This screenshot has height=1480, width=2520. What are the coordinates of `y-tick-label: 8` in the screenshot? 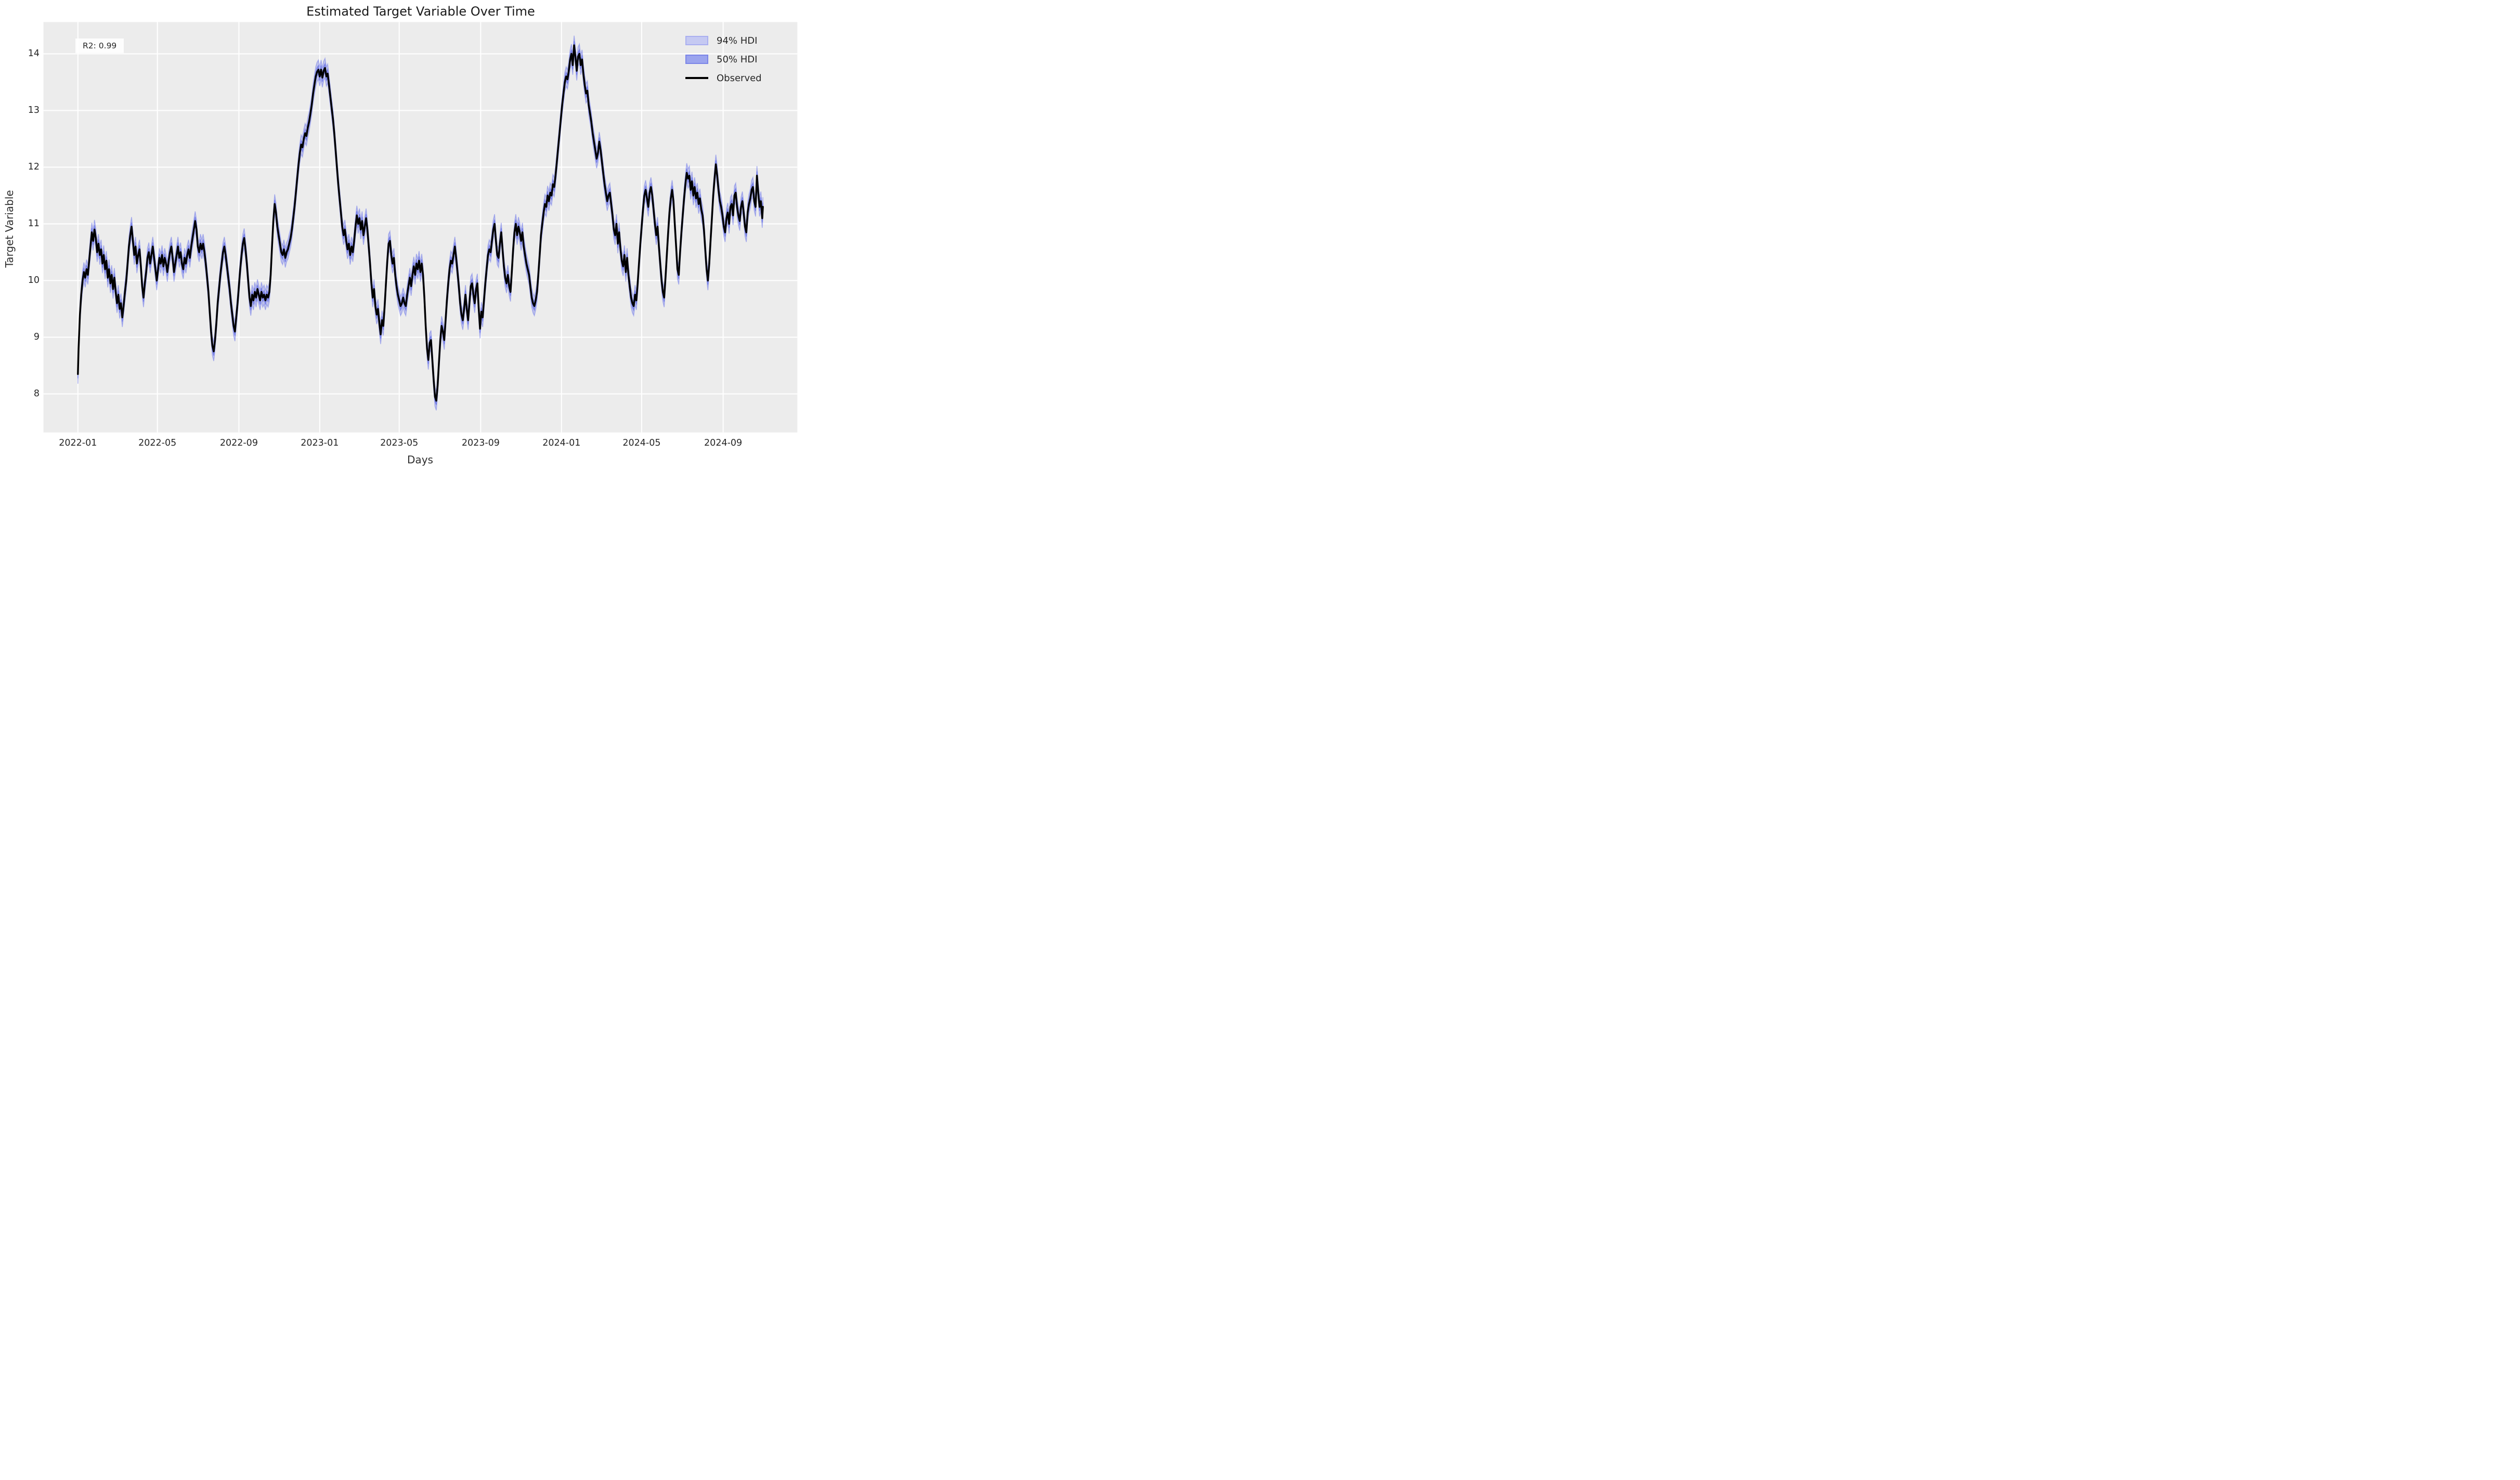 It's located at (36, 393).